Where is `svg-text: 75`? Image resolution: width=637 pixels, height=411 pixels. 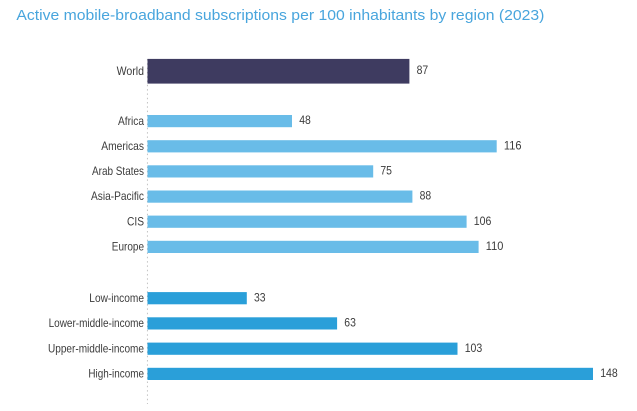 svg-text: 75 is located at coordinates (386, 171).